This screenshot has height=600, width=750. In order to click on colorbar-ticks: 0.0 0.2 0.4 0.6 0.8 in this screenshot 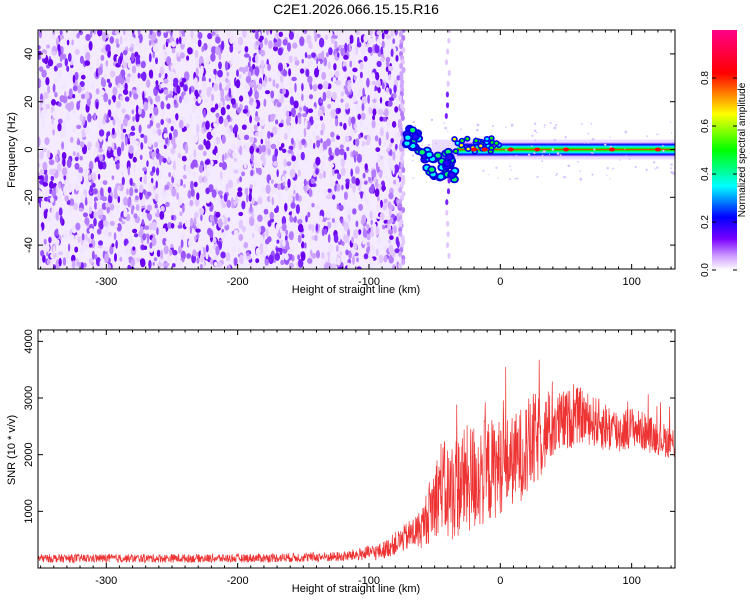, I will do `click(718, 174)`.